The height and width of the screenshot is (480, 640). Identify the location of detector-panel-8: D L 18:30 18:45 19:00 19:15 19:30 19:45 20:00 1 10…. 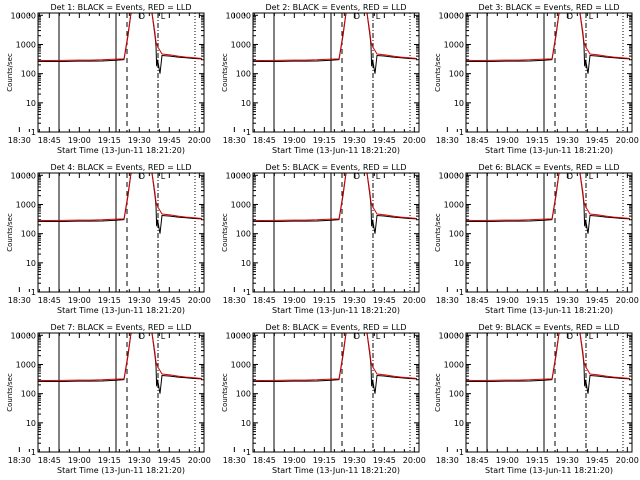
(323, 399).